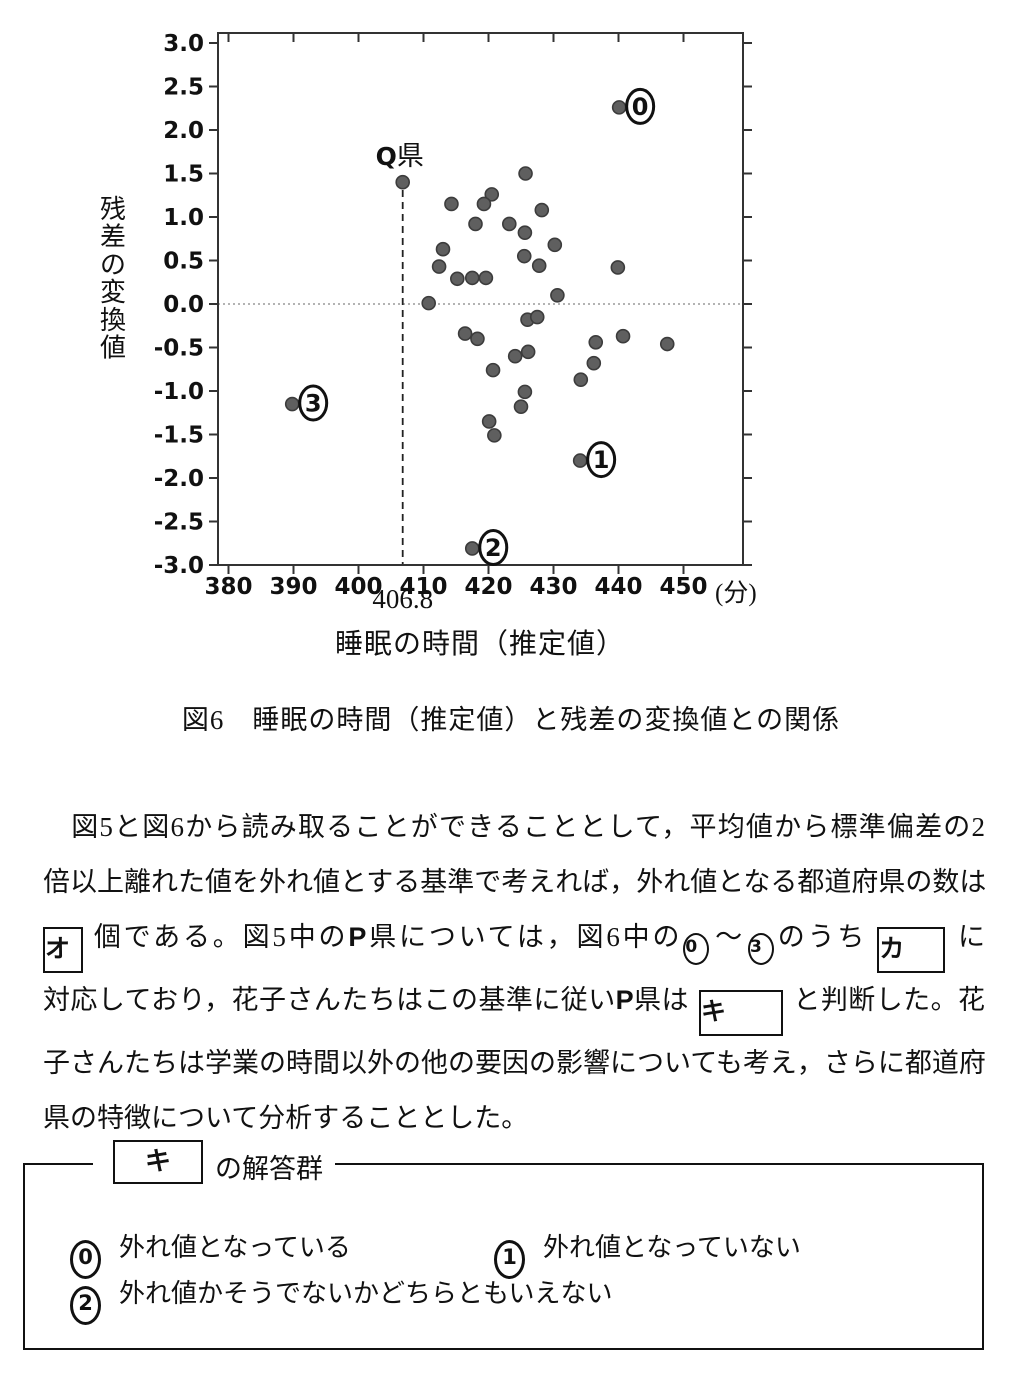  Describe the element at coordinates (659, 1164) in the screenshot. I see `answer-box-border-segment` at that location.